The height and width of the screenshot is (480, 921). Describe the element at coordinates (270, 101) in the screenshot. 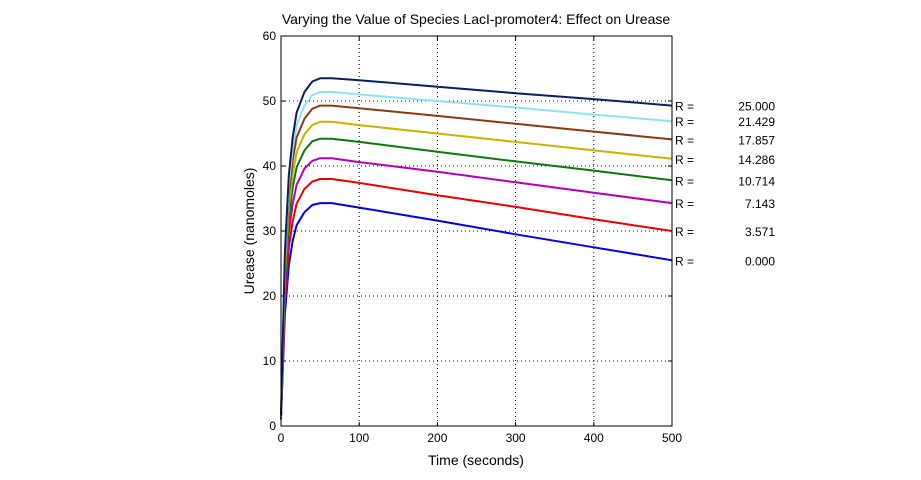

I see `y-tick-label: 50` at that location.